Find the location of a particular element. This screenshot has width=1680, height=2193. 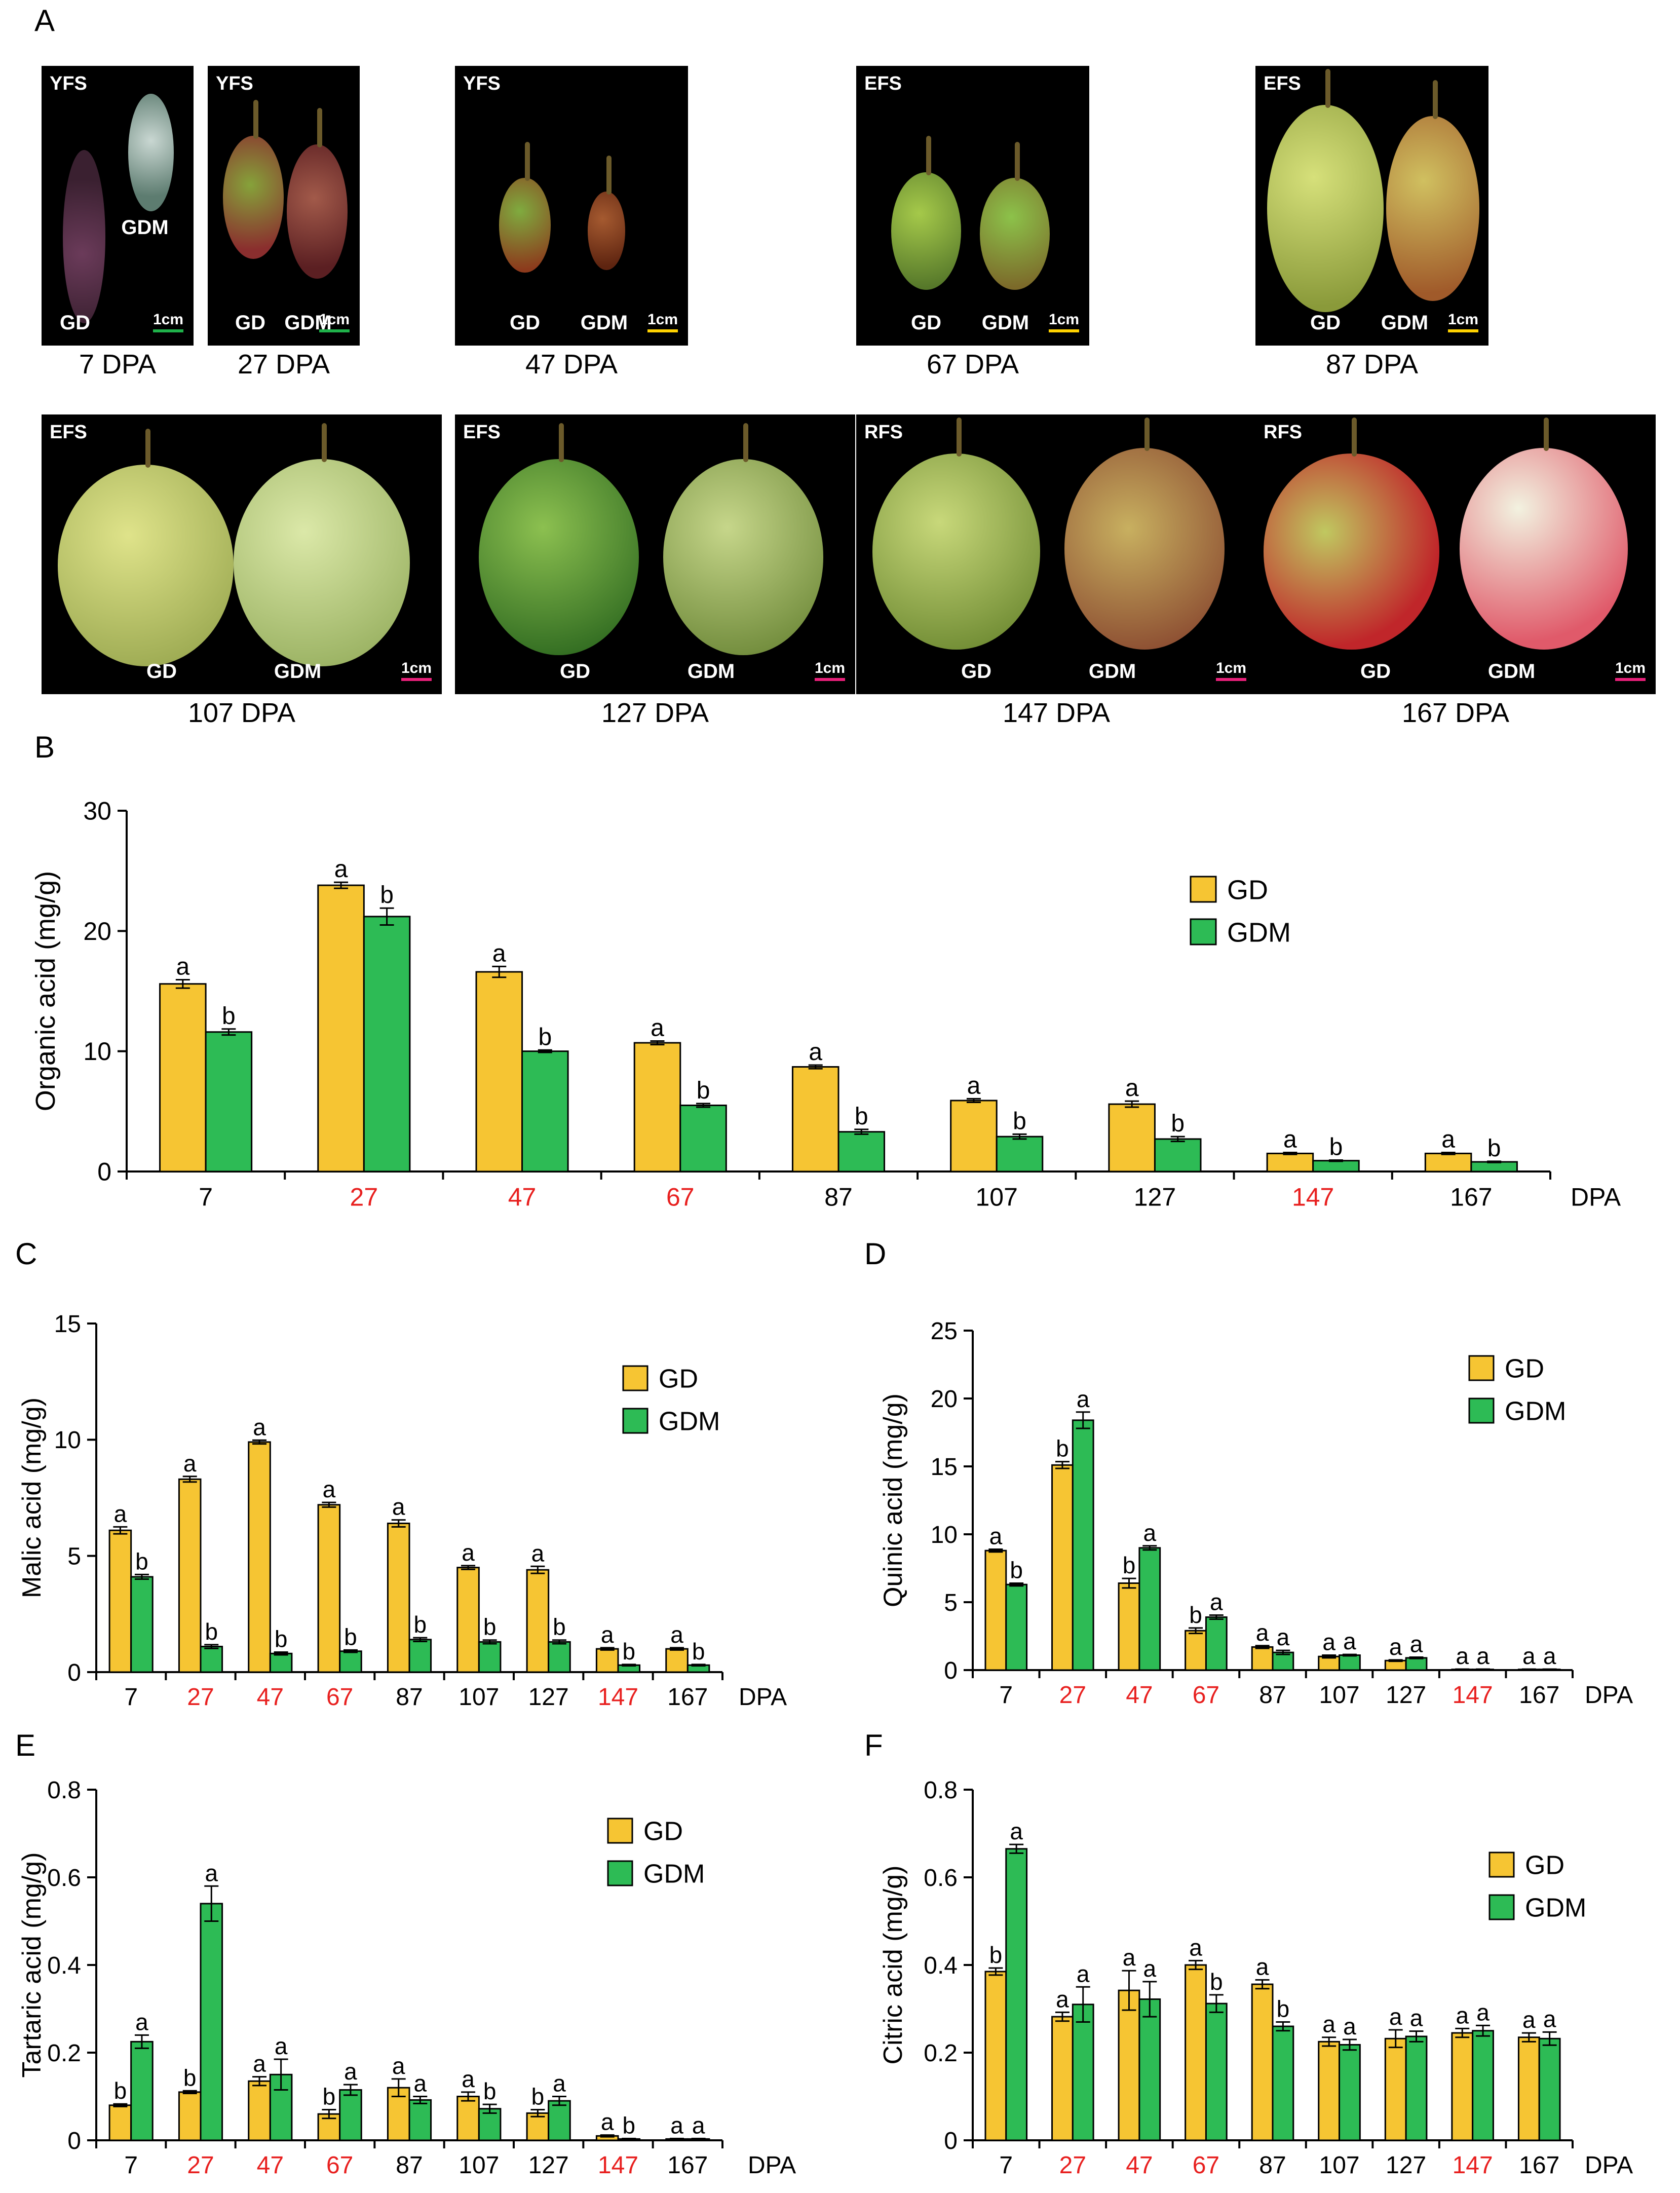

fruit-photo-9: RFS GD GDM 1cm is located at coordinates (1455, 554).